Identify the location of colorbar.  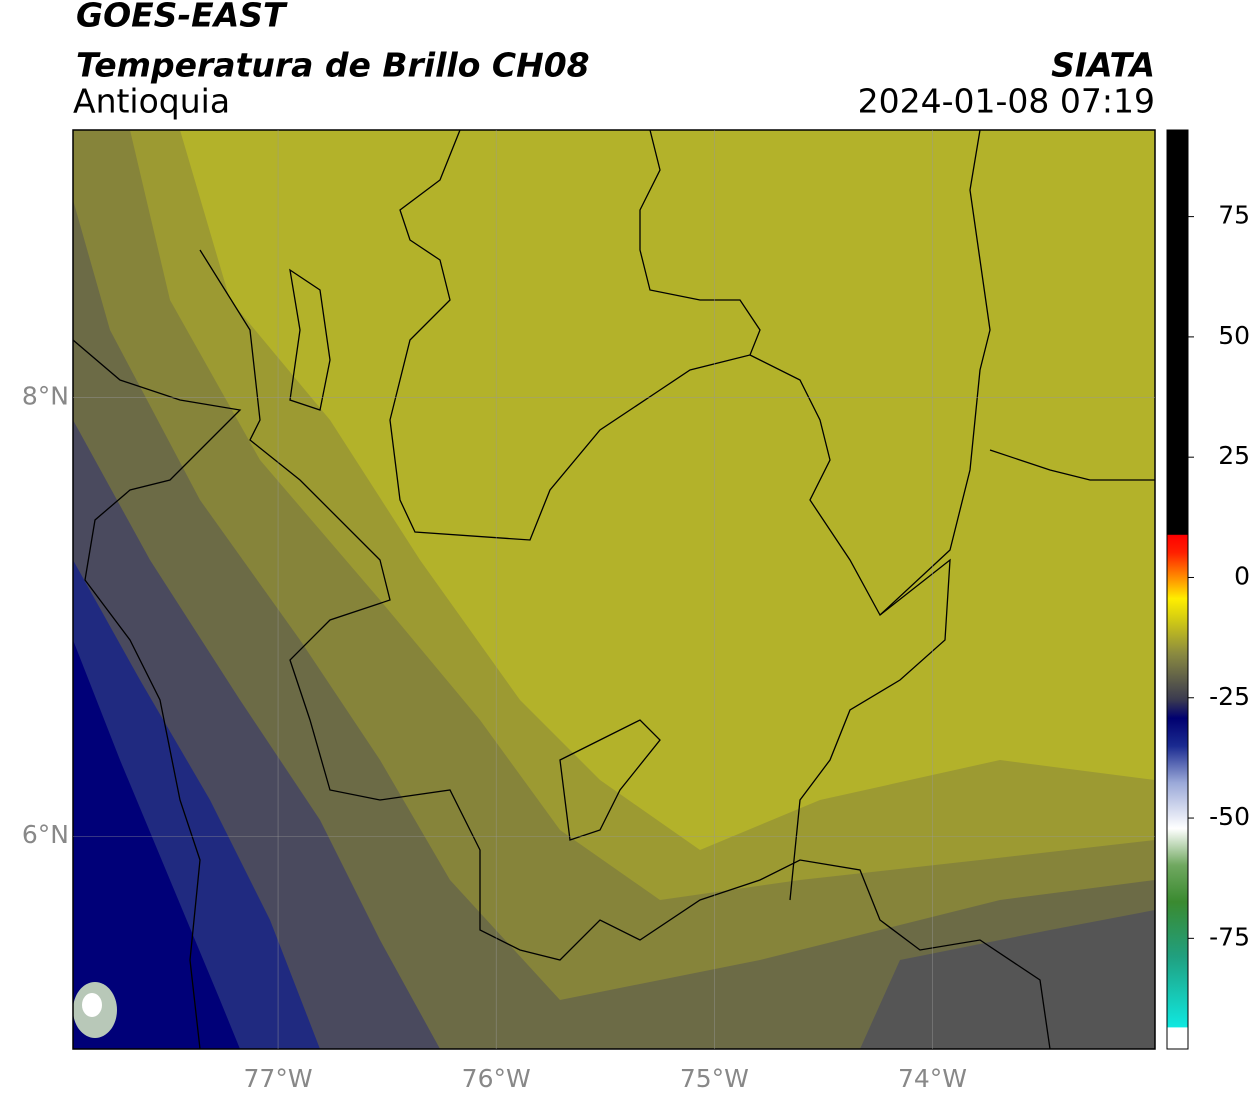
(1177, 589).